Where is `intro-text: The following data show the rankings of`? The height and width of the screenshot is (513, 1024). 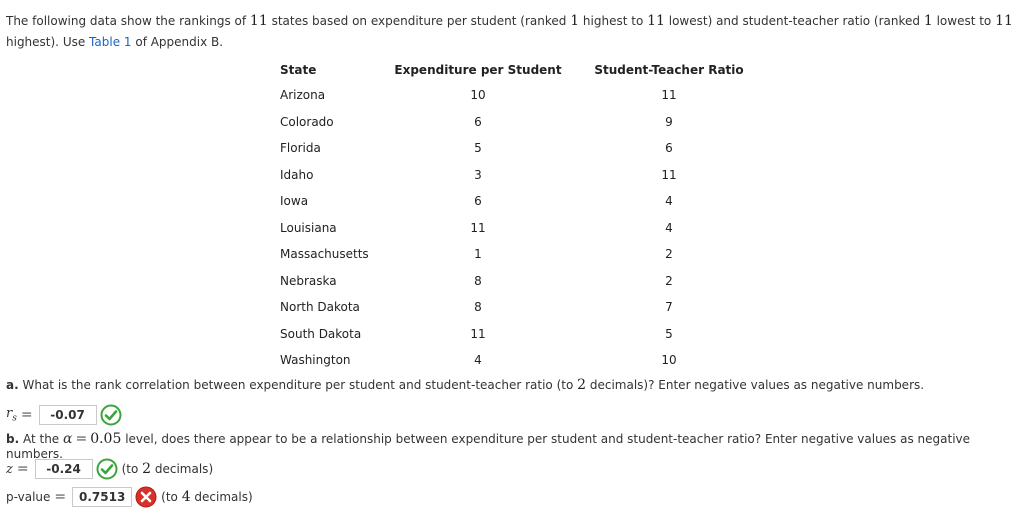 intro-text: The following data show the rankings of is located at coordinates (128, 21).